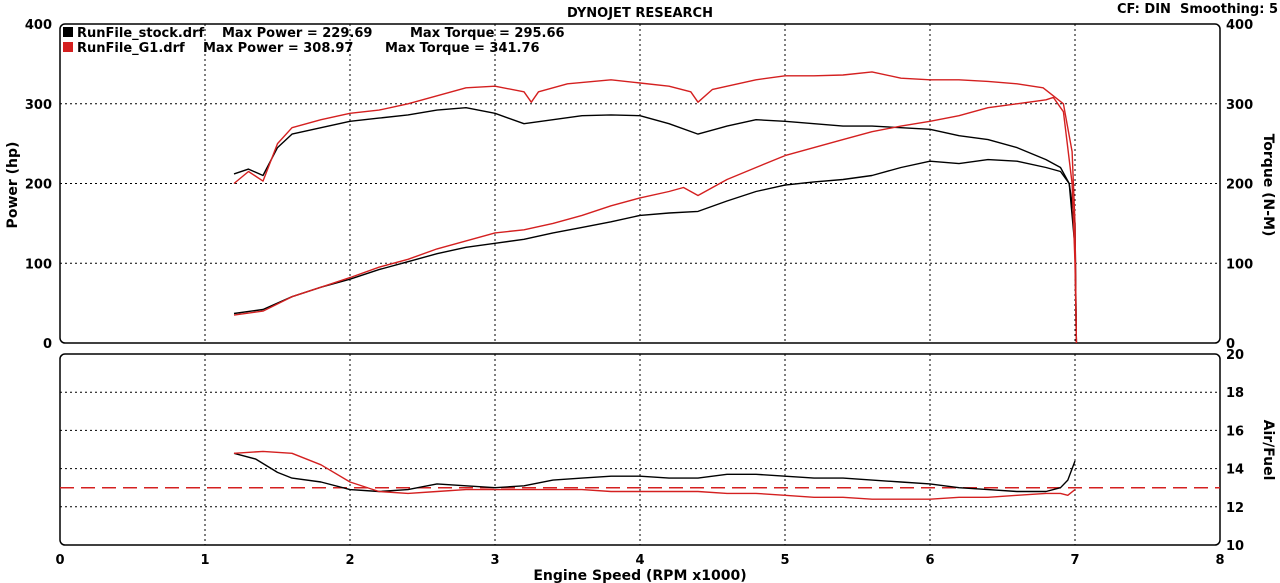  Describe the element at coordinates (1219, 560) in the screenshot. I see `engine-speed-tick-label: 8` at that location.